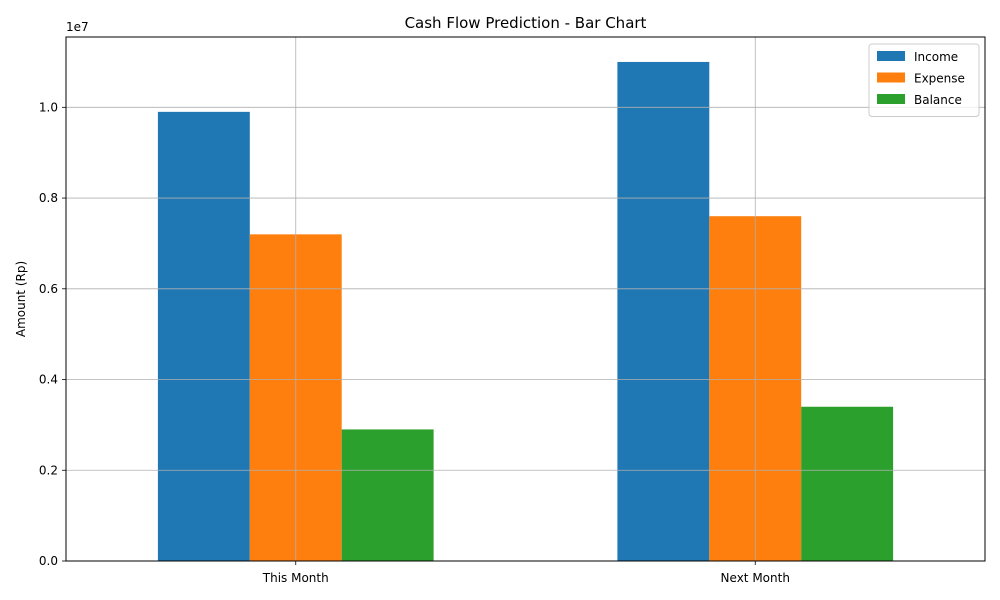 This screenshot has height=600, width=1000. Describe the element at coordinates (891, 56) in the screenshot. I see `legend-swatch-income` at that location.